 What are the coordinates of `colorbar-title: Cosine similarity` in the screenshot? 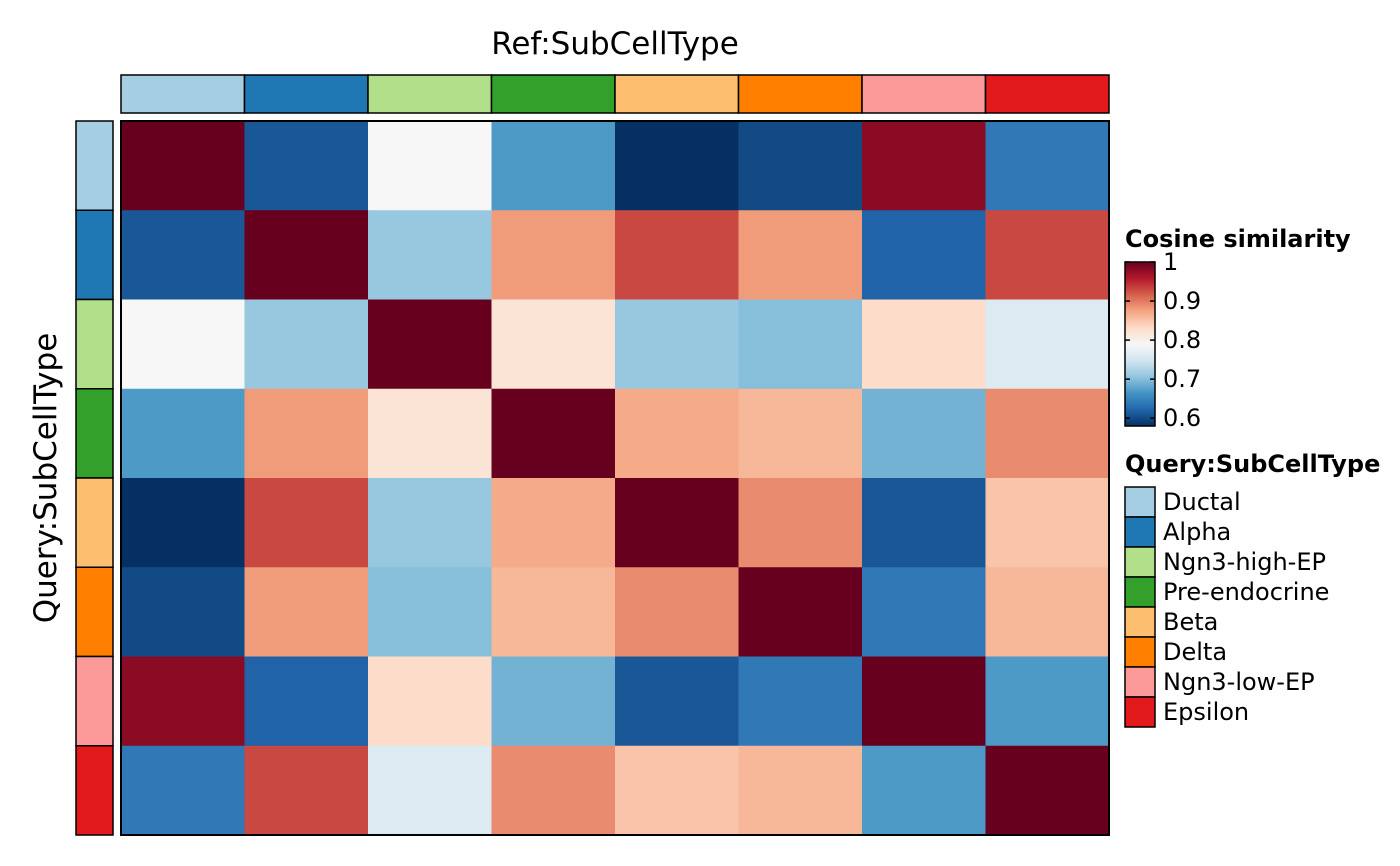 It's located at (1238, 239).